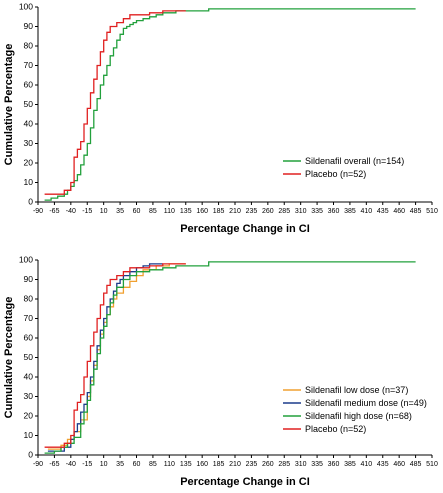 This screenshot has width=443, height=493. What do you see at coordinates (335, 429) in the screenshot?
I see `legend-label-4: Placebo (n=52)` at bounding box center [335, 429].